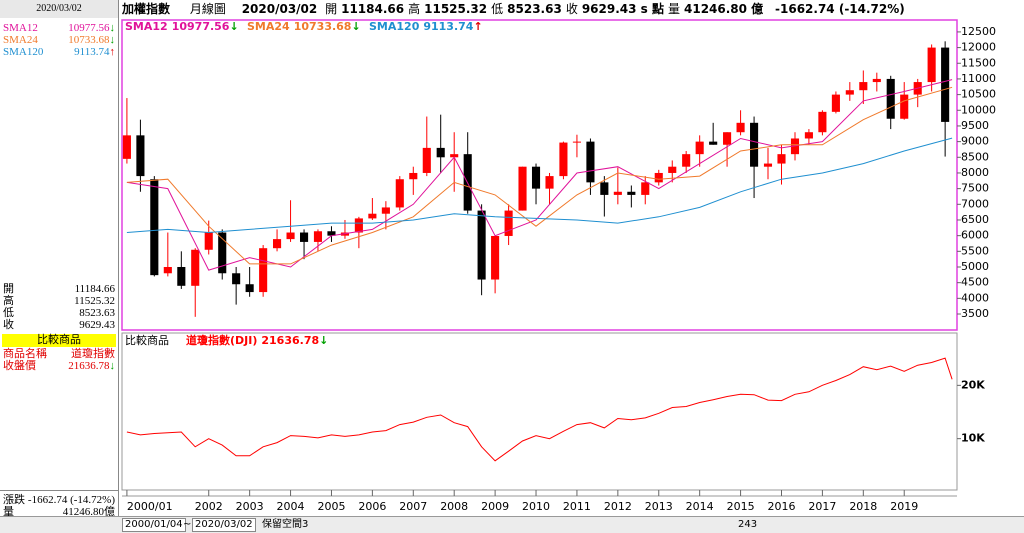 Image resolution: width=1024 pixels, height=533 pixels. I want to click on y-tick-label: 5000, so click(975, 266).